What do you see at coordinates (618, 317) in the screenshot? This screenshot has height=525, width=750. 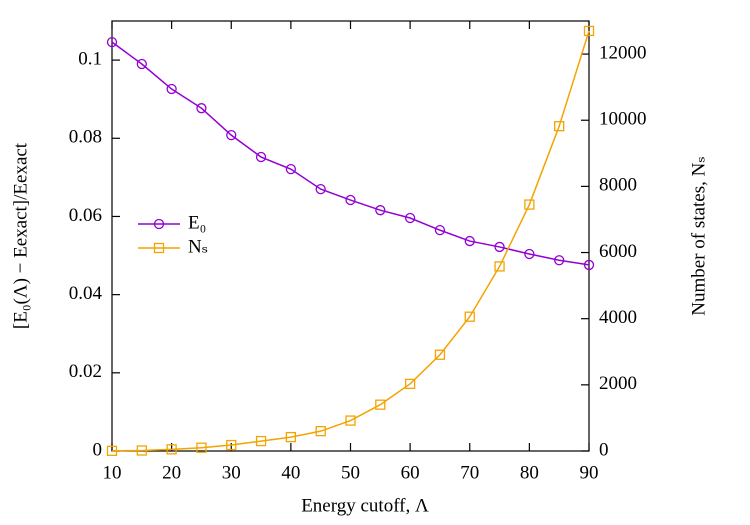 I see `y2-tick-label: 4000` at bounding box center [618, 317].